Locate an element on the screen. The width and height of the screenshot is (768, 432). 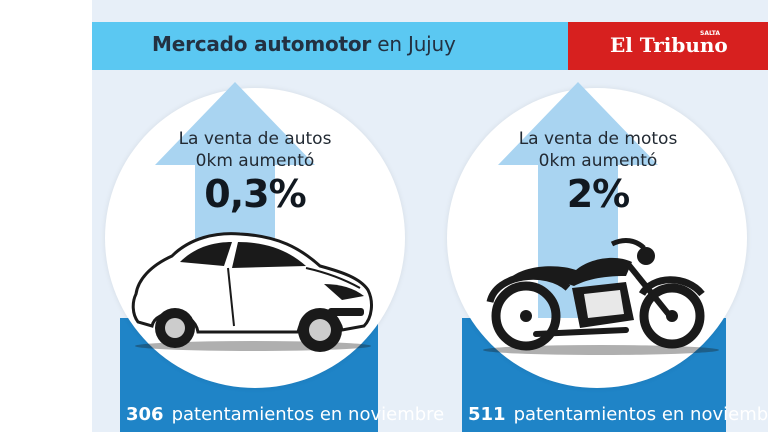
card-motos-count-label: patentamientos en noviembre is located at coordinates (640, 414).